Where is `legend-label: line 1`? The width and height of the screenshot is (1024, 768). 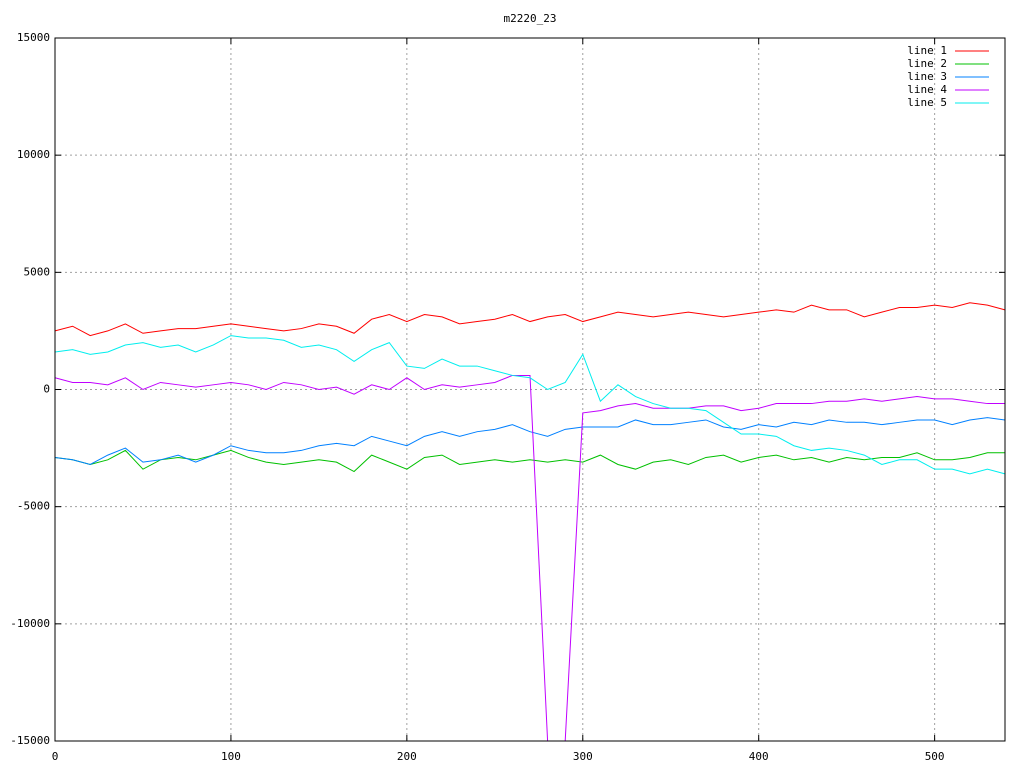
legend-label: line 1 is located at coordinates (927, 50).